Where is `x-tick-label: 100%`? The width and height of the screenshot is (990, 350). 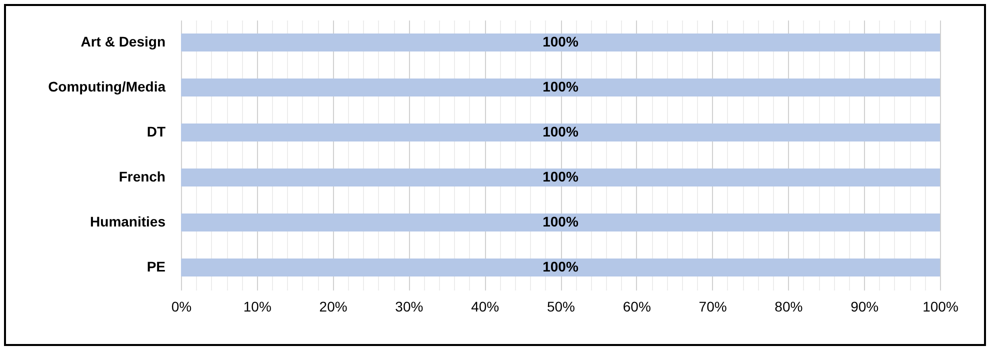 x-tick-label: 100% is located at coordinates (940, 306).